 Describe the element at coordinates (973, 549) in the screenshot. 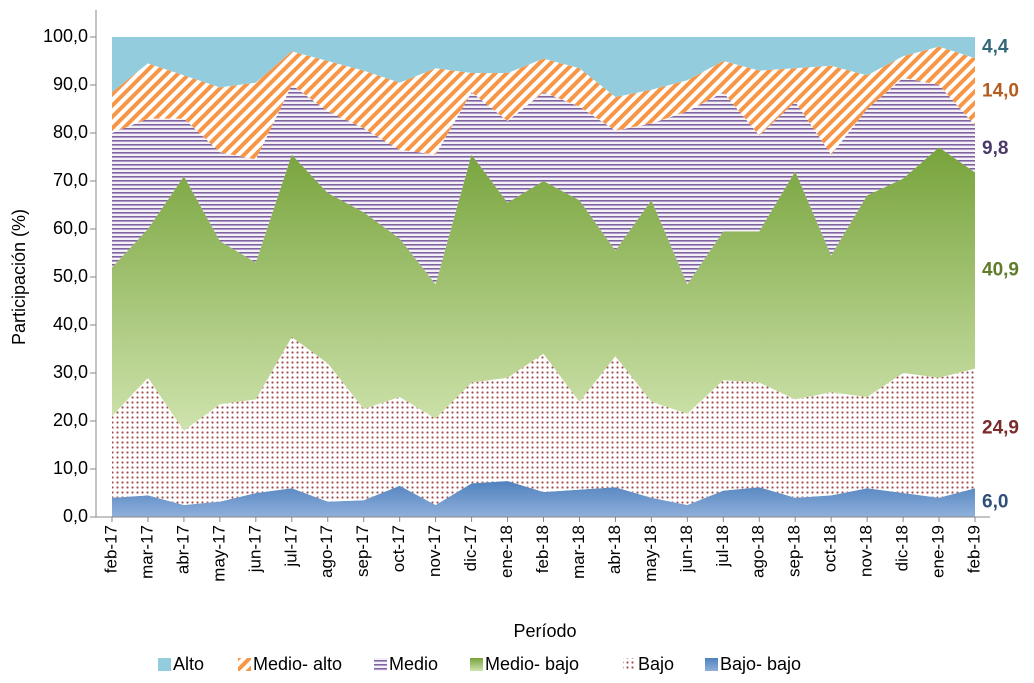

I see `x-tick-label: feb-19` at that location.